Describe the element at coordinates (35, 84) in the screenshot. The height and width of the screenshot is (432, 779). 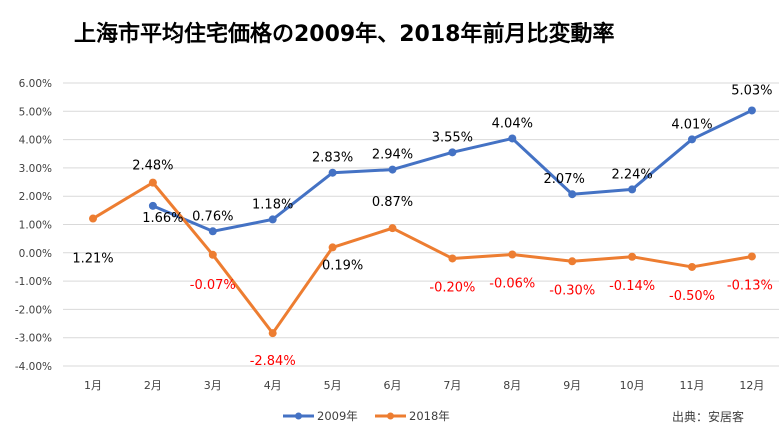
I see `y-tick-label: 6.00%` at that location.